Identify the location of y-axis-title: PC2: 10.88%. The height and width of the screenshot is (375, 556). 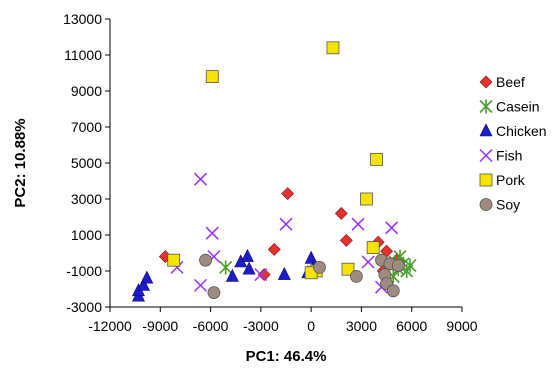
(20, 162).